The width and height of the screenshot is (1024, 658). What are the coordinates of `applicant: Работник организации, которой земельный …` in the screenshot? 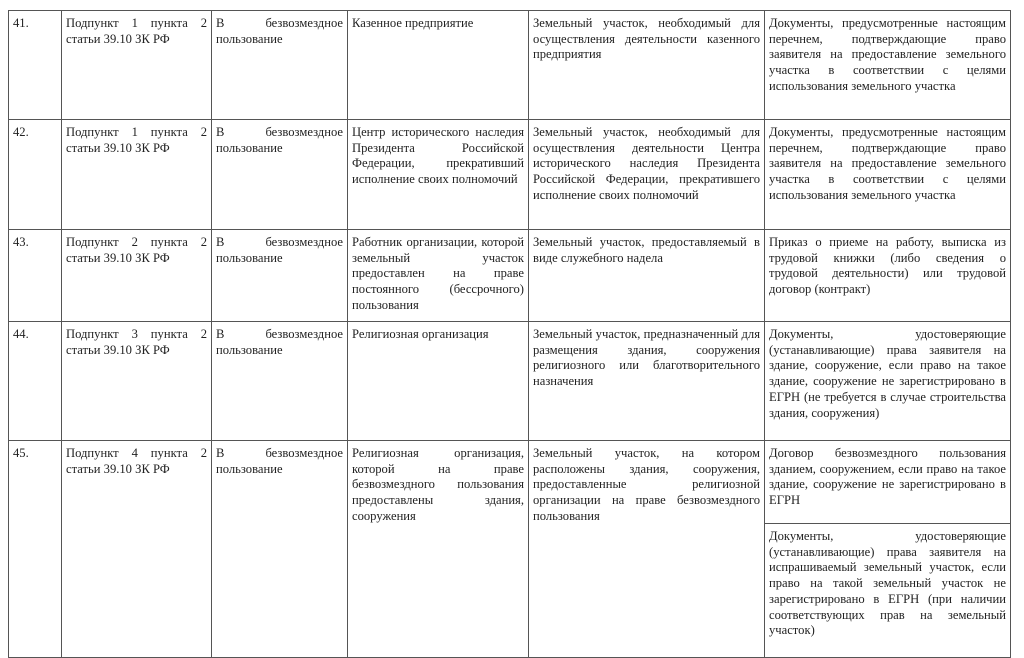 It's located at (438, 275).